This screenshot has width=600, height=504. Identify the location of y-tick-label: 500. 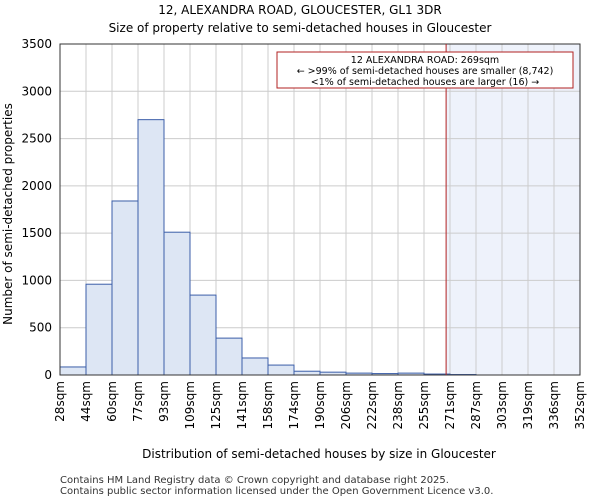
(40, 328).